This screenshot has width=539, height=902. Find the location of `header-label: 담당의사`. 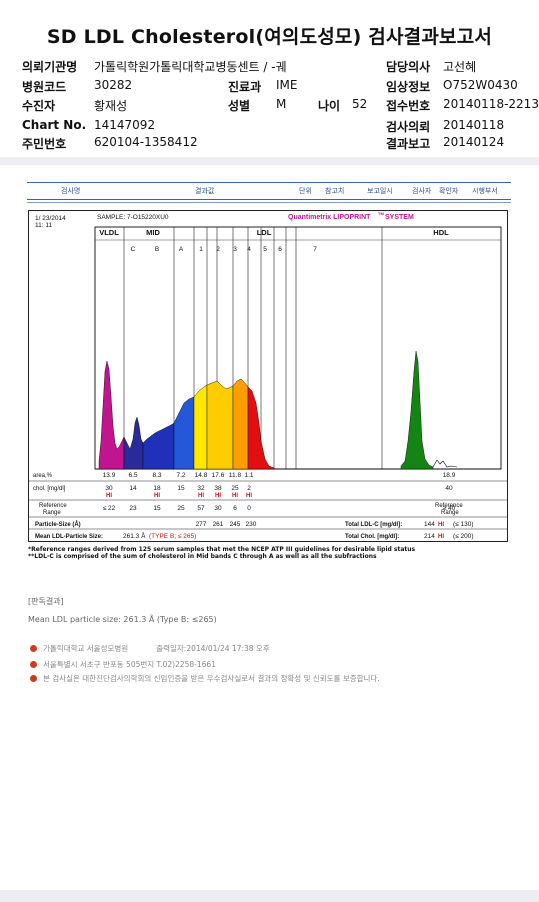

header-label: 담당의사 is located at coordinates (408, 67).